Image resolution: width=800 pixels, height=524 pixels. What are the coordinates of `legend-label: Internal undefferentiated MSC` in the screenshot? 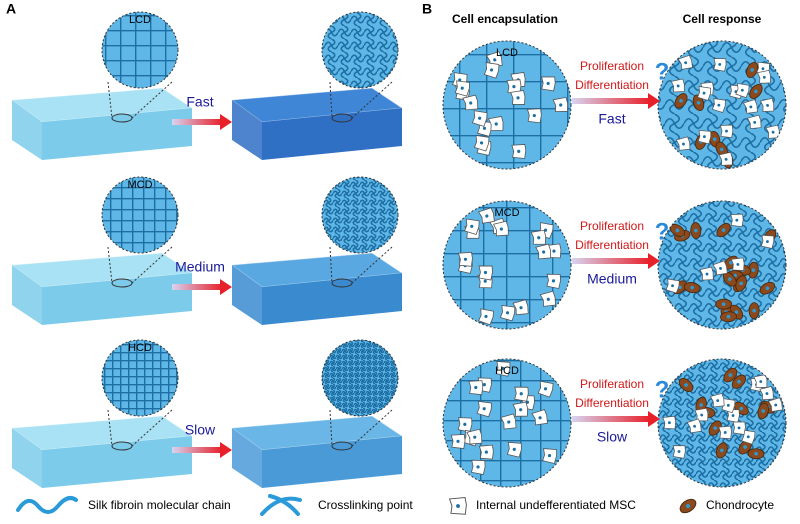 It's located at (556, 505).